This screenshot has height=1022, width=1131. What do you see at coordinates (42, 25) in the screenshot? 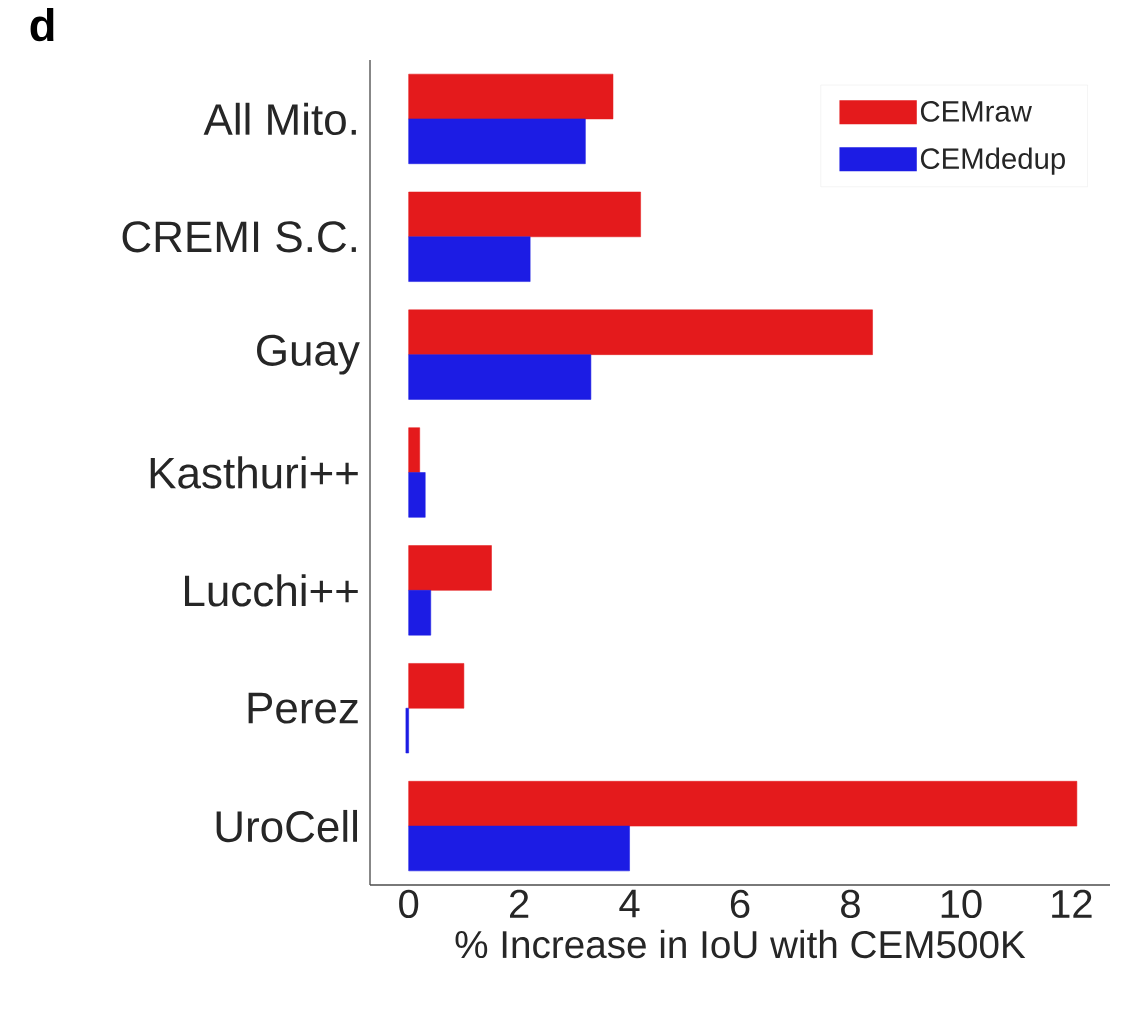
I see `text: d` at bounding box center [42, 25].